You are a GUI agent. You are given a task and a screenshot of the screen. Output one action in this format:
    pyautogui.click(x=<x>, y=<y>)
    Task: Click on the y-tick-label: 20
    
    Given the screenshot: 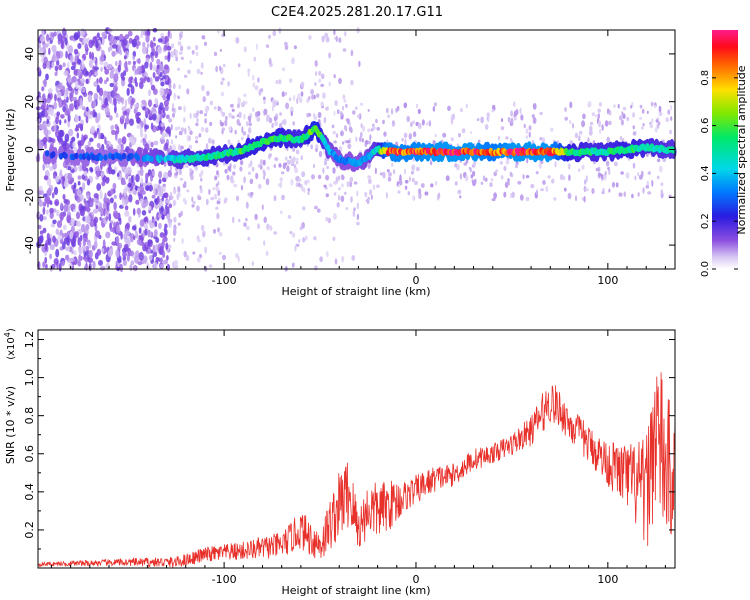 What is the action you would take?
    pyautogui.click(x=29, y=102)
    